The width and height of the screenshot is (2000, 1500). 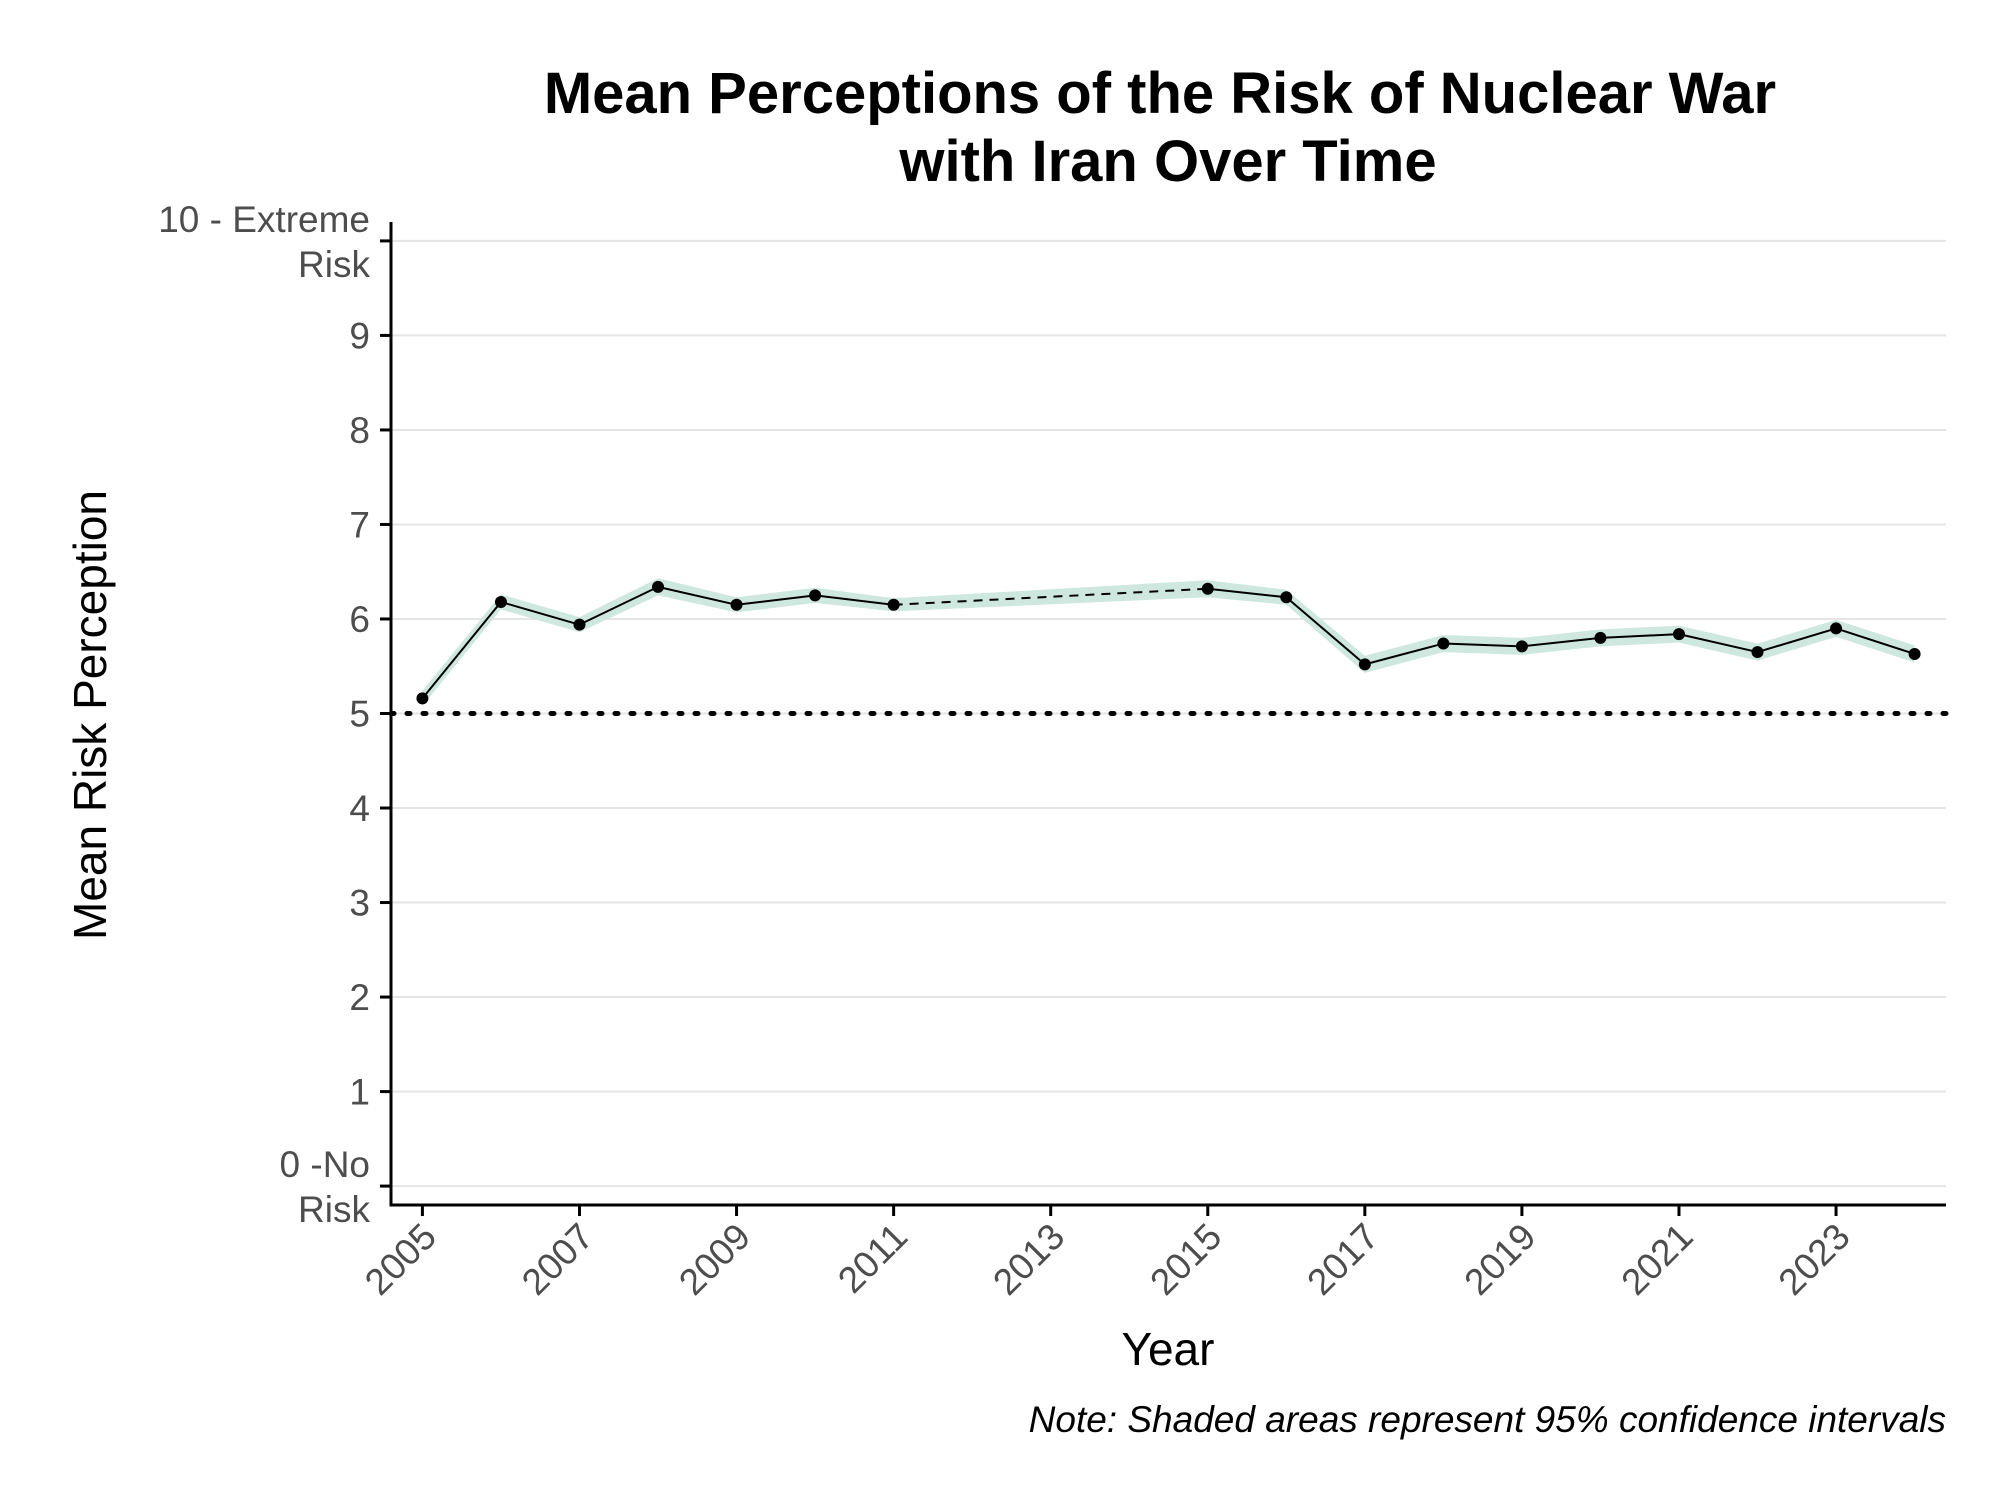 What do you see at coordinates (1482, 645) in the screenshot?
I see `line-segment-2018` at bounding box center [1482, 645].